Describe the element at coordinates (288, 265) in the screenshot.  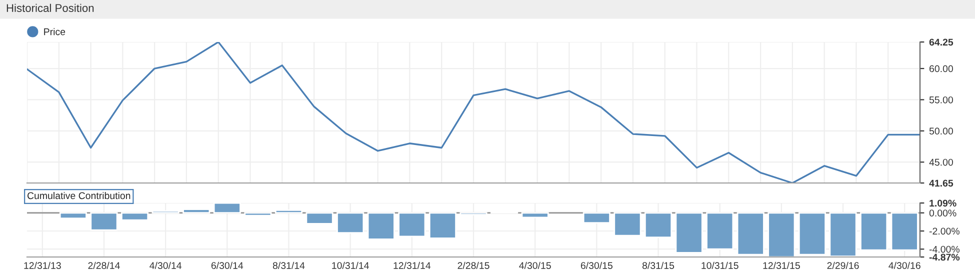
I see `x-tick-label: 8/31/14` at that location.